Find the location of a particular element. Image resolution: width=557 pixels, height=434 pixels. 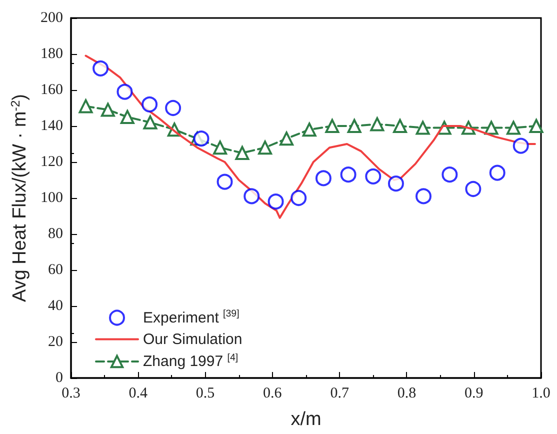

y-tick-label: 160 is located at coordinates (51, 90).